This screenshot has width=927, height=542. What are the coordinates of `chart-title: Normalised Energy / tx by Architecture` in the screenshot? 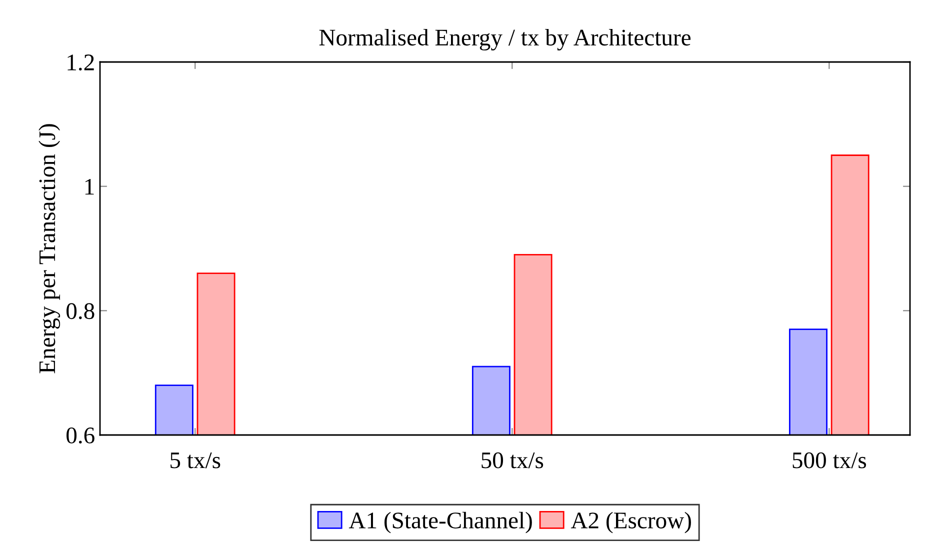 It's located at (505, 39).